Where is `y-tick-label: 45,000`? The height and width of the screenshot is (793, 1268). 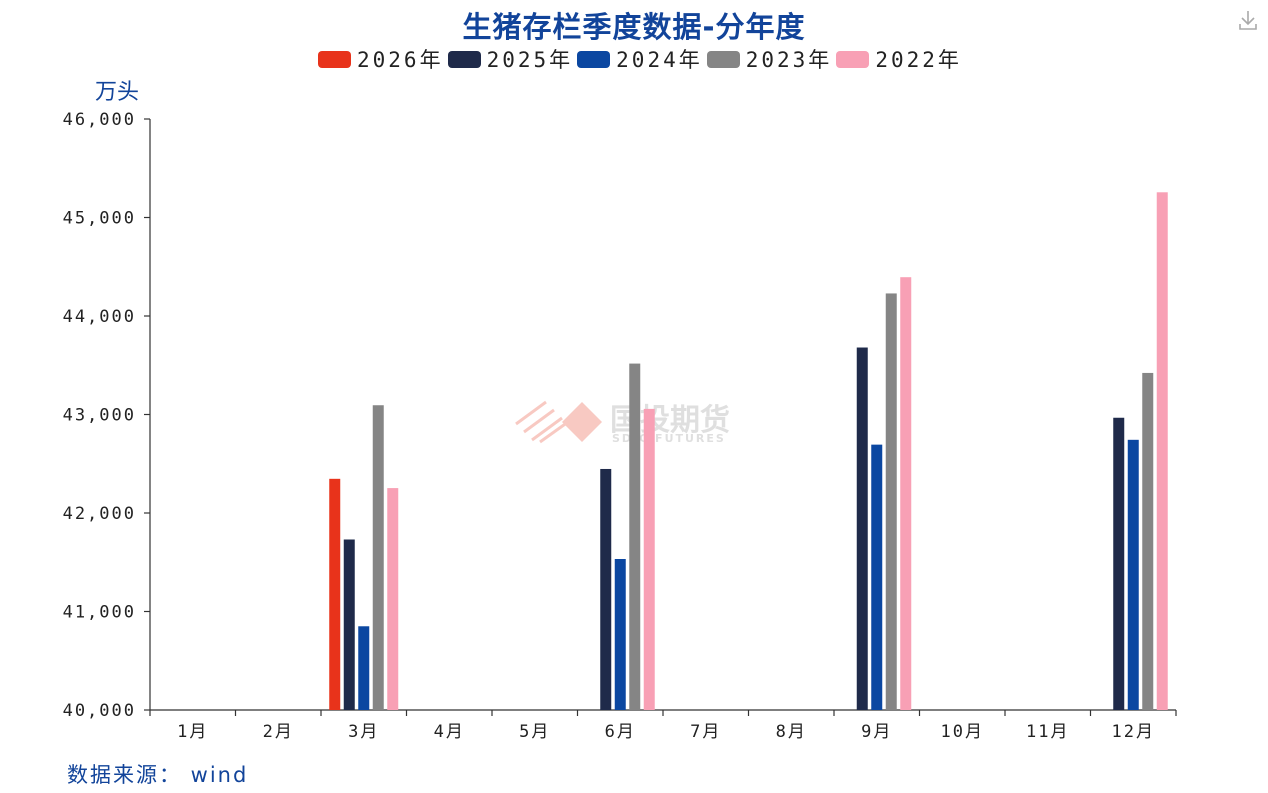 y-tick-label: 45,000 is located at coordinates (99, 219).